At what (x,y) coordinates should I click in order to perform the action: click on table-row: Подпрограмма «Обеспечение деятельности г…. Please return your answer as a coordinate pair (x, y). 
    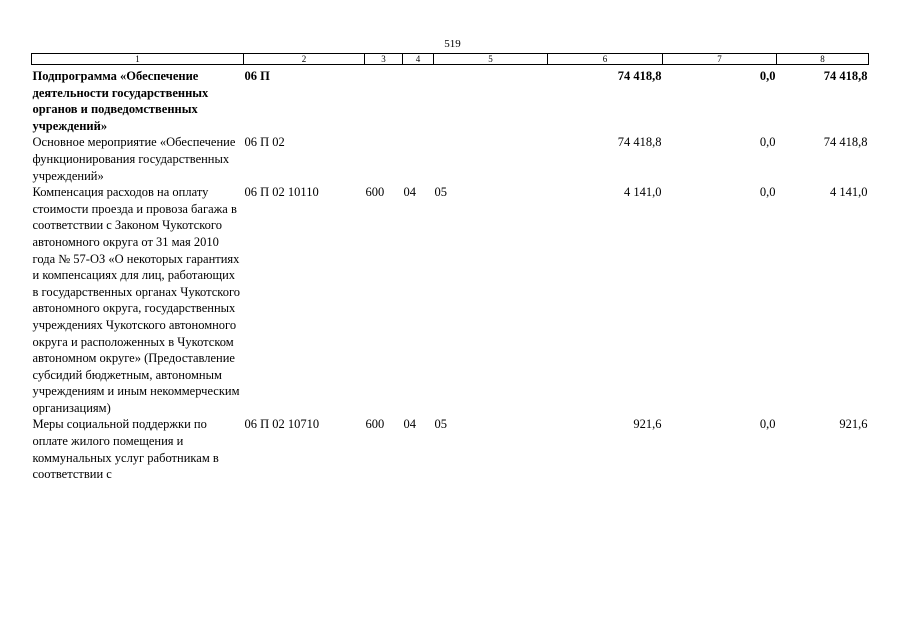
    Looking at the image, I should click on (450, 100).